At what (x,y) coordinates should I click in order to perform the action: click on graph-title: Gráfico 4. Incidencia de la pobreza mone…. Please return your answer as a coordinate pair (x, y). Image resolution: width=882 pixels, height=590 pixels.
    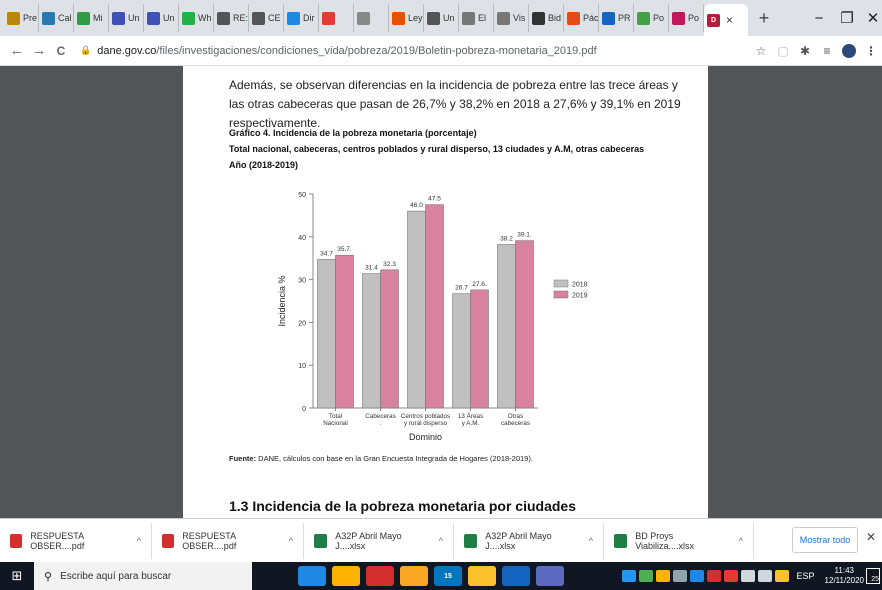
    Looking at the image, I should click on (353, 133).